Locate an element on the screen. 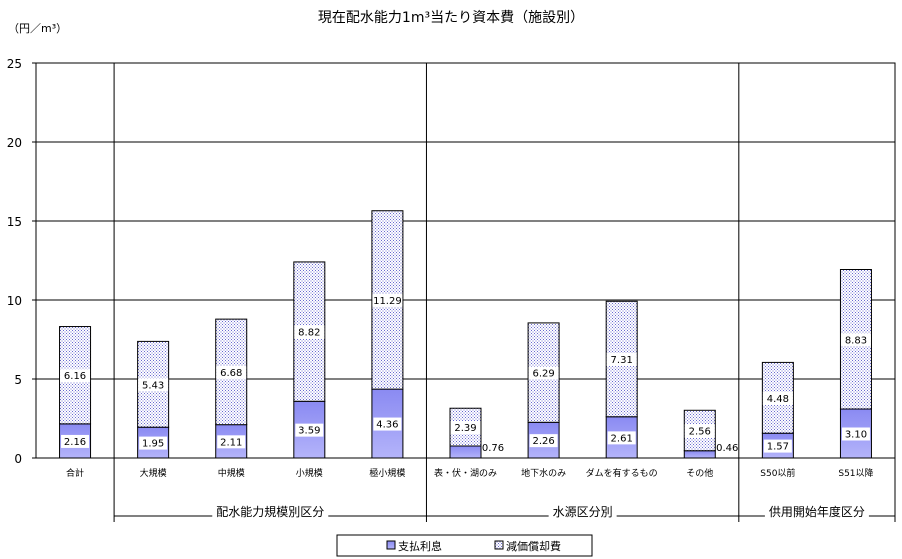  y-tick-label-1: 5 is located at coordinates (18, 380).